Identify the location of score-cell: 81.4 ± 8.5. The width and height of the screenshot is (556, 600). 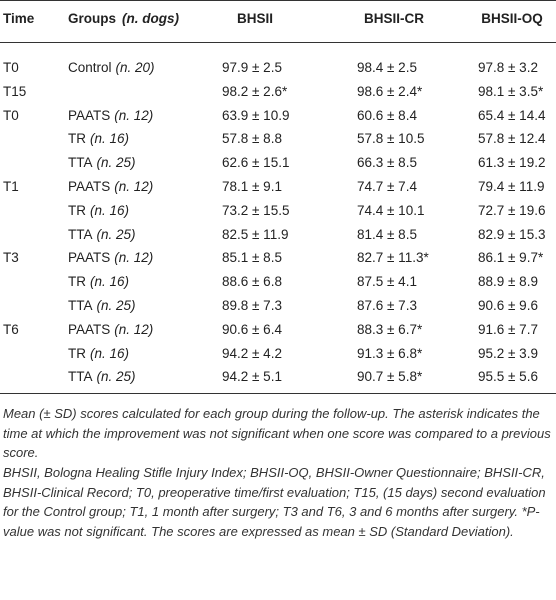
(387, 234).